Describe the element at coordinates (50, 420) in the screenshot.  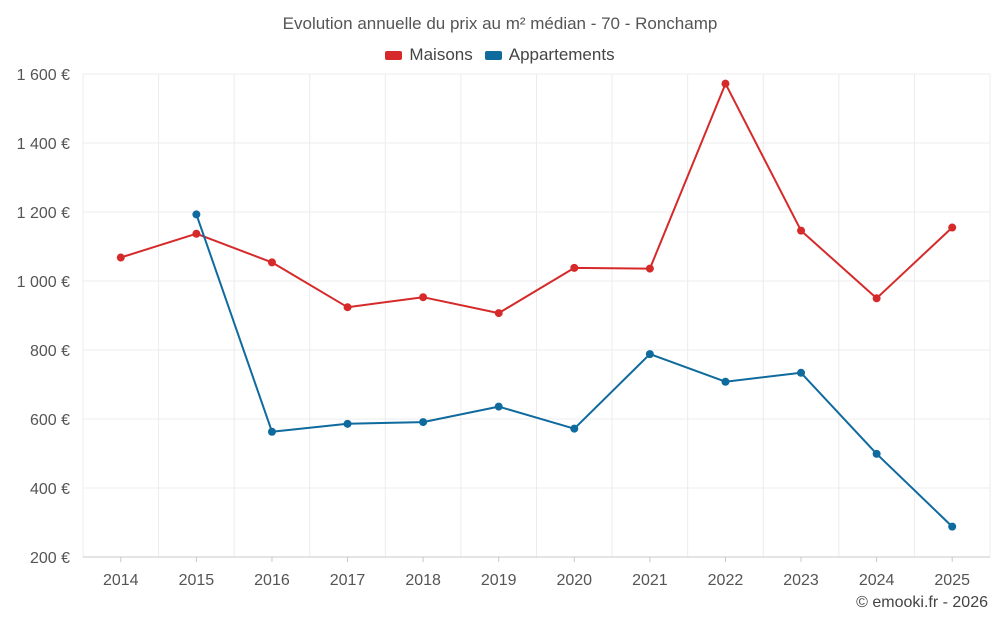
I see `y-tick-label: 600 €` at that location.